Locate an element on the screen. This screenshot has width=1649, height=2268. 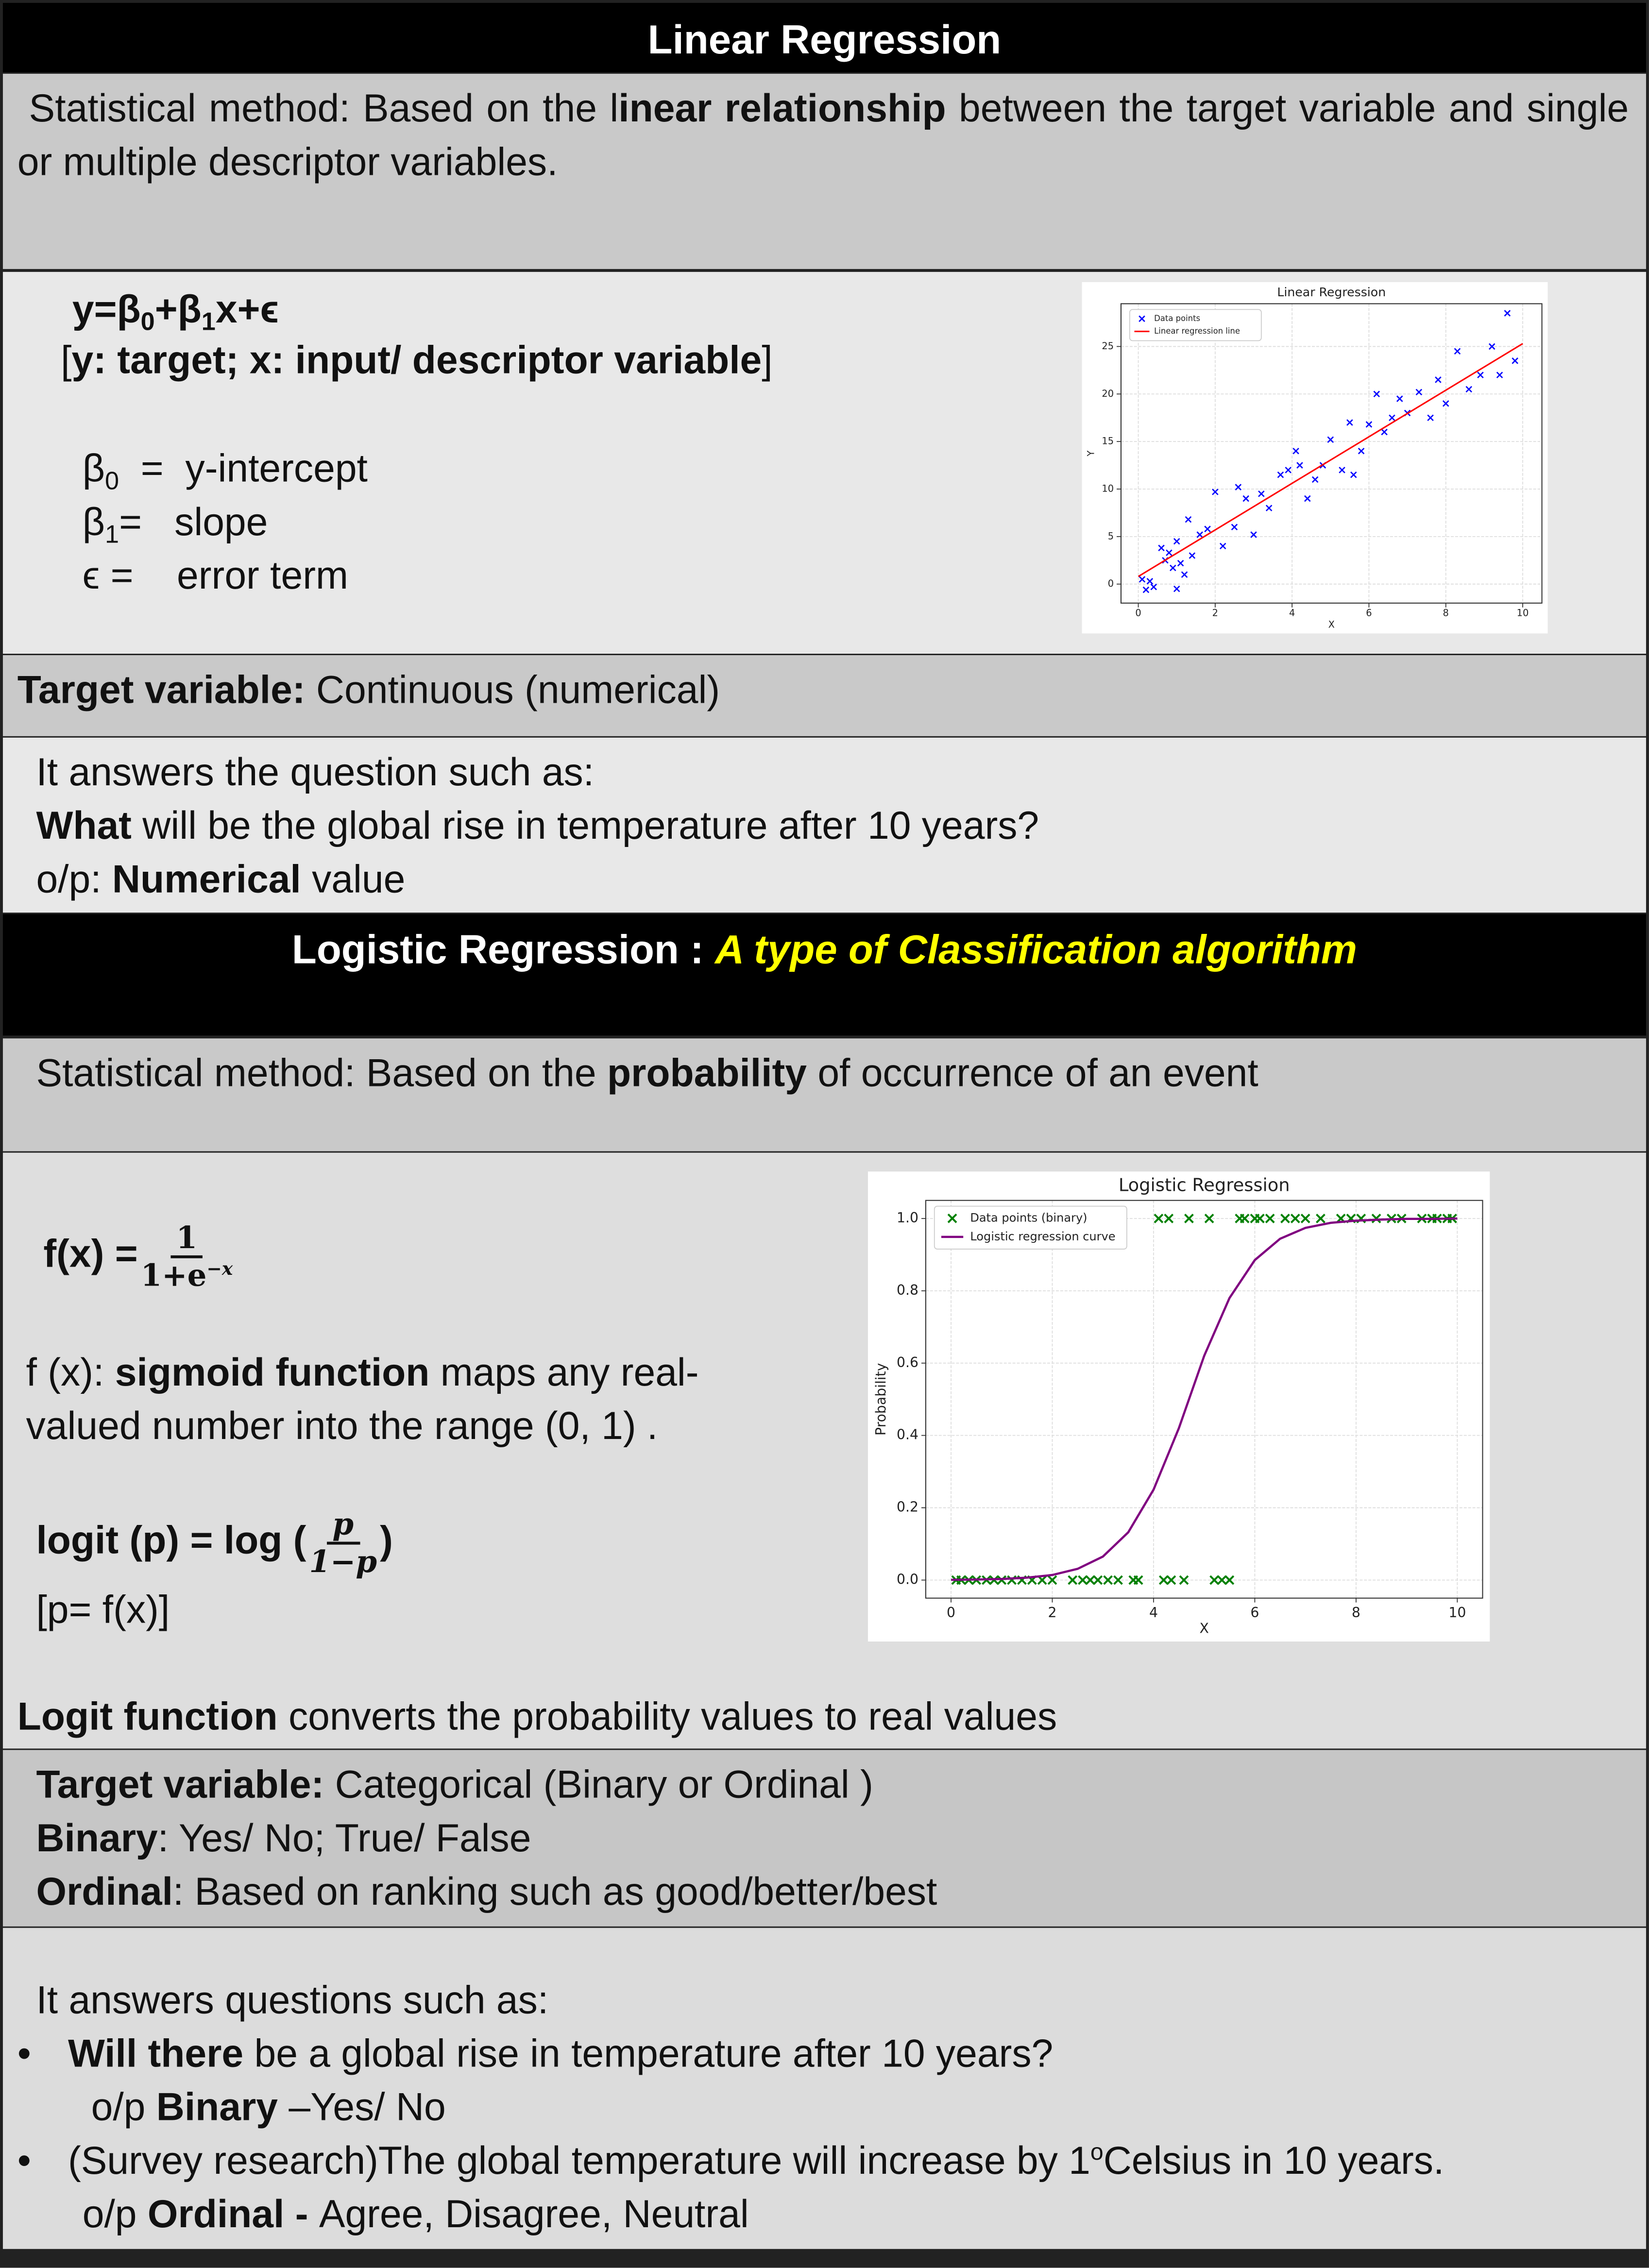
output: o/p: Numerical value is located at coordinates (220, 880).